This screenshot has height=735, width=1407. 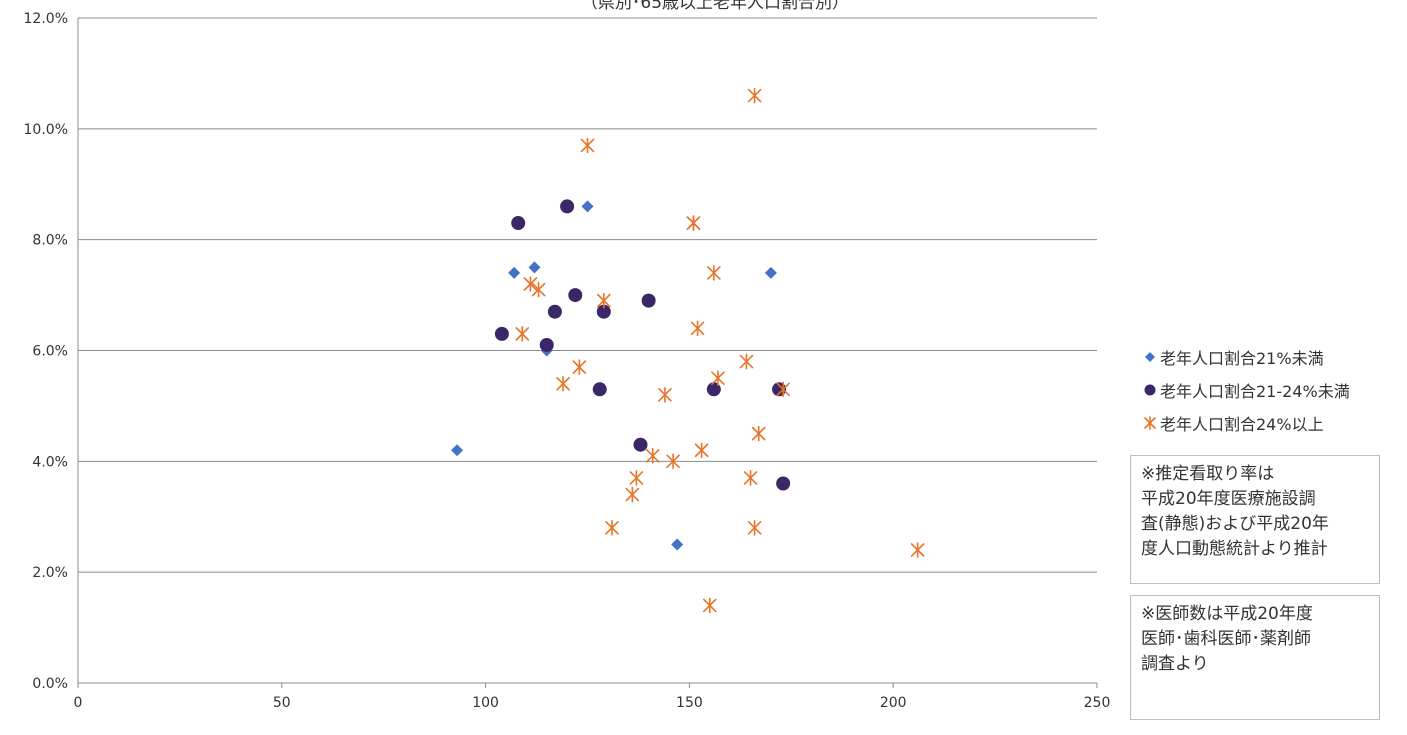 What do you see at coordinates (689, 703) in the screenshot?
I see `x-tick-label: 150` at bounding box center [689, 703].